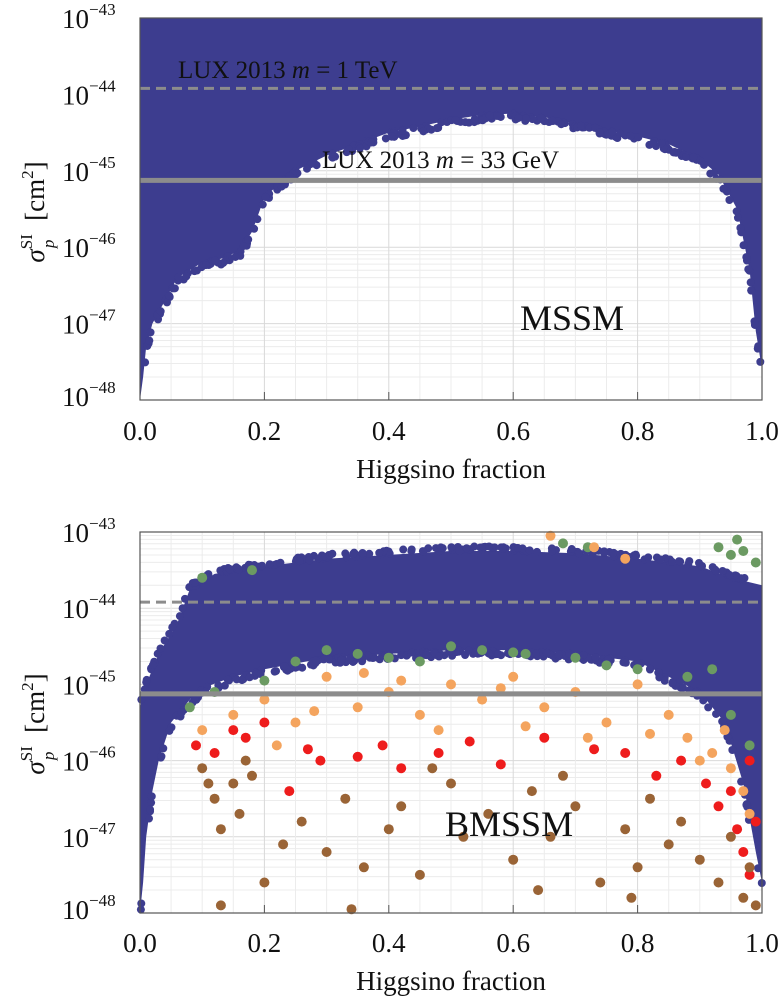  I want to click on panel-label: BMSSM, so click(509, 824).